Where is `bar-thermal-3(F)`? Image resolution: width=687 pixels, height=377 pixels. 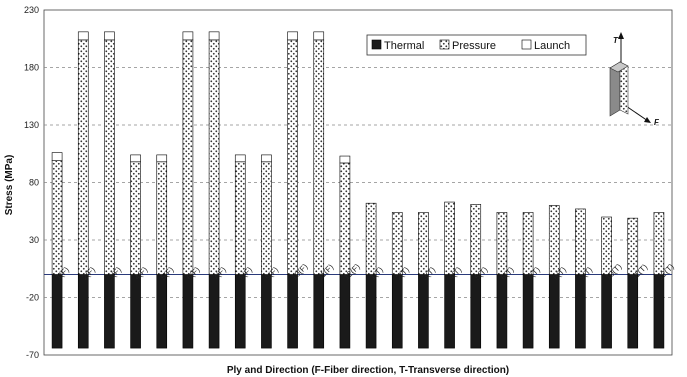
bar-thermal-3(F) is located at coordinates (109, 311).